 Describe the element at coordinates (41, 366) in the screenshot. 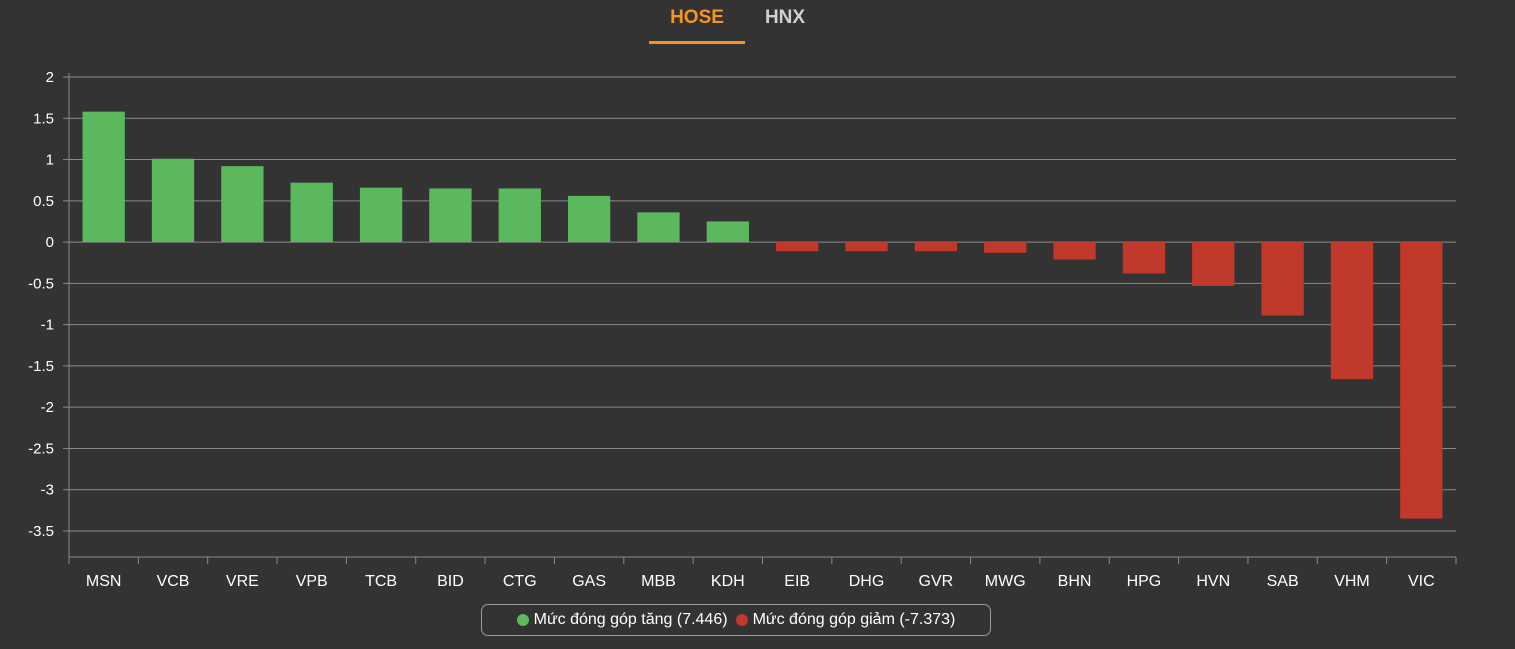

I see `y-tick-label: -1.5` at that location.